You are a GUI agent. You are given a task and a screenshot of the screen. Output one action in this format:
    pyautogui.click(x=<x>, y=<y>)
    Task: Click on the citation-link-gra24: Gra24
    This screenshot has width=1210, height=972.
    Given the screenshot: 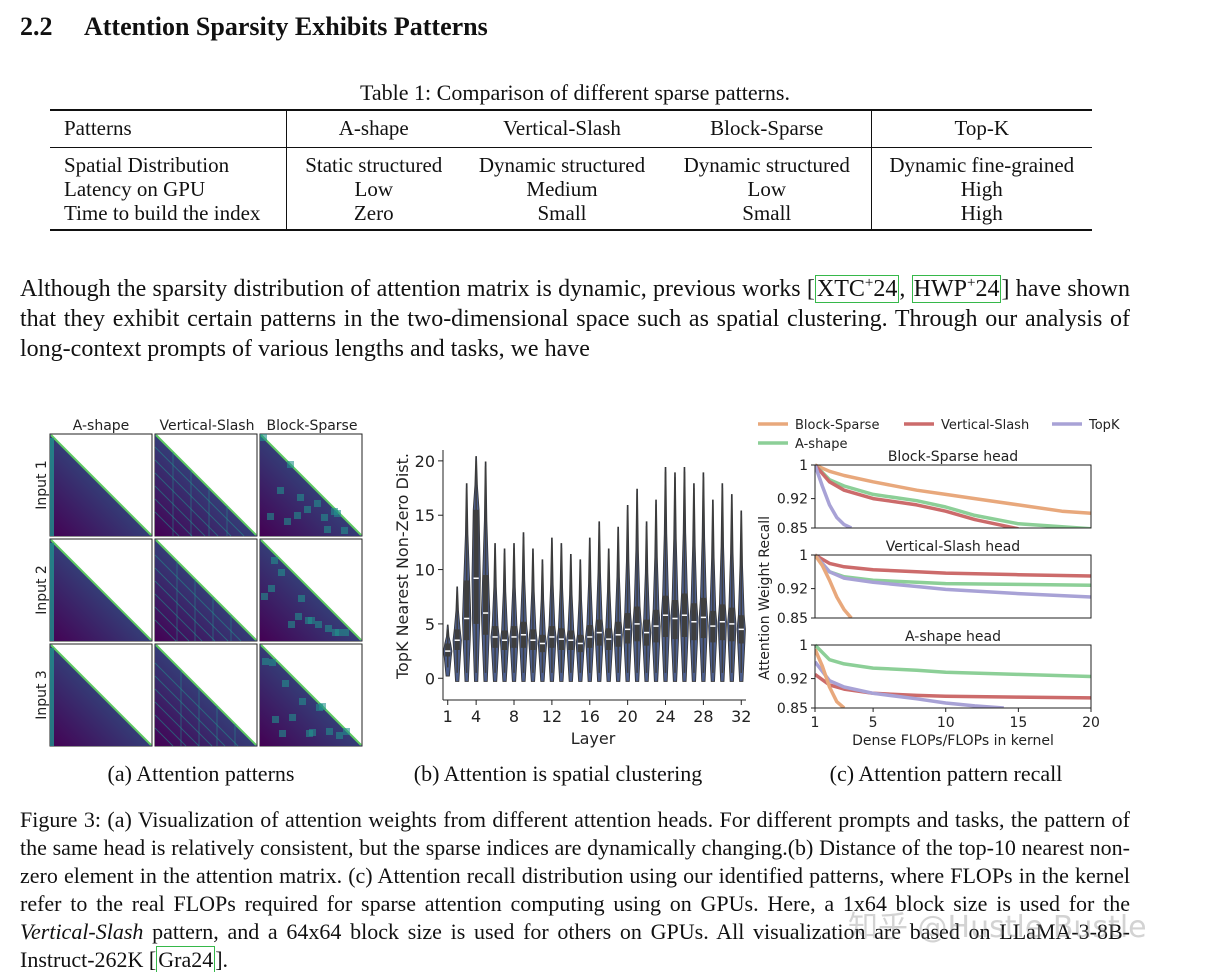 What is the action you would take?
    pyautogui.click(x=186, y=959)
    